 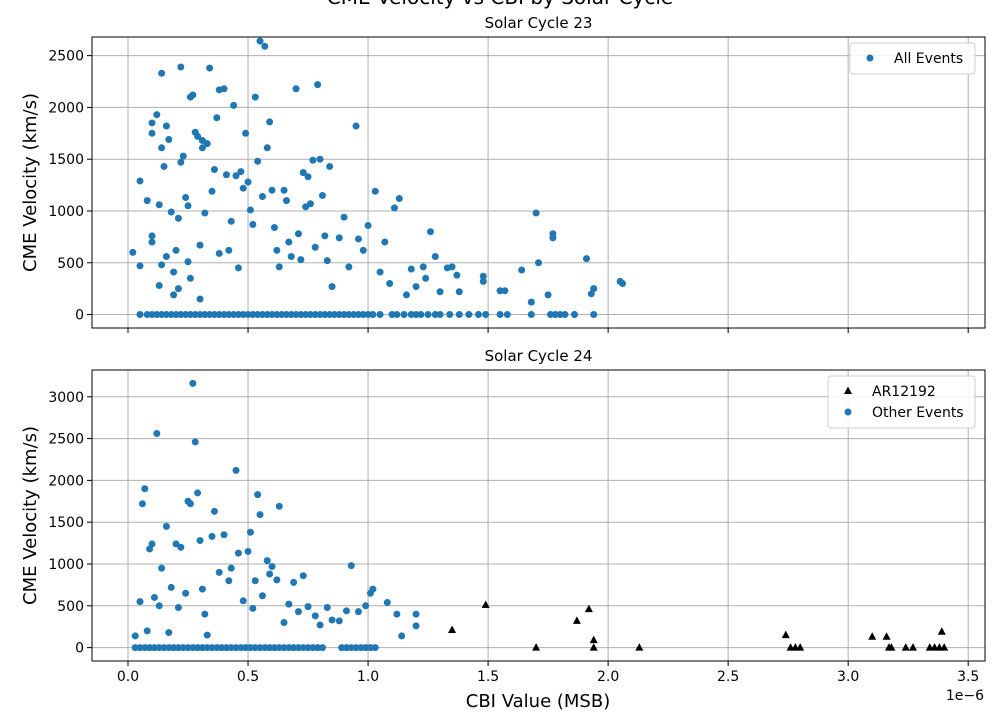 I want to click on legend-box, so click(x=901, y=402).